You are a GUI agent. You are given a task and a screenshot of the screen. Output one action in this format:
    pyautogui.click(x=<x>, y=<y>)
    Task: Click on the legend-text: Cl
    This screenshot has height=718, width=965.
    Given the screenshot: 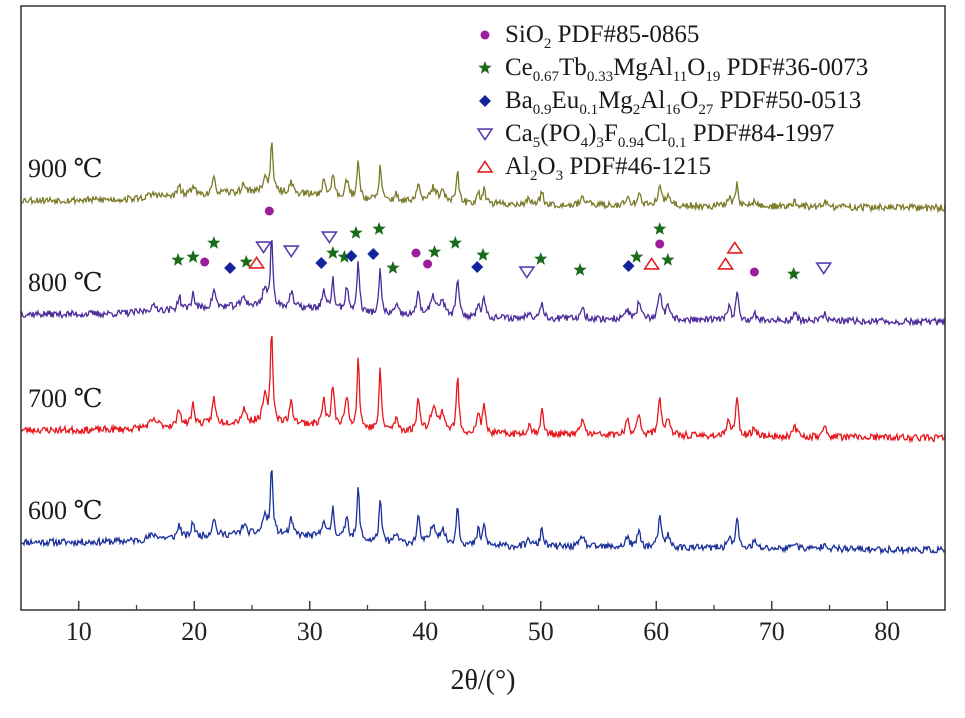 What is the action you would take?
    pyautogui.click(x=656, y=133)
    